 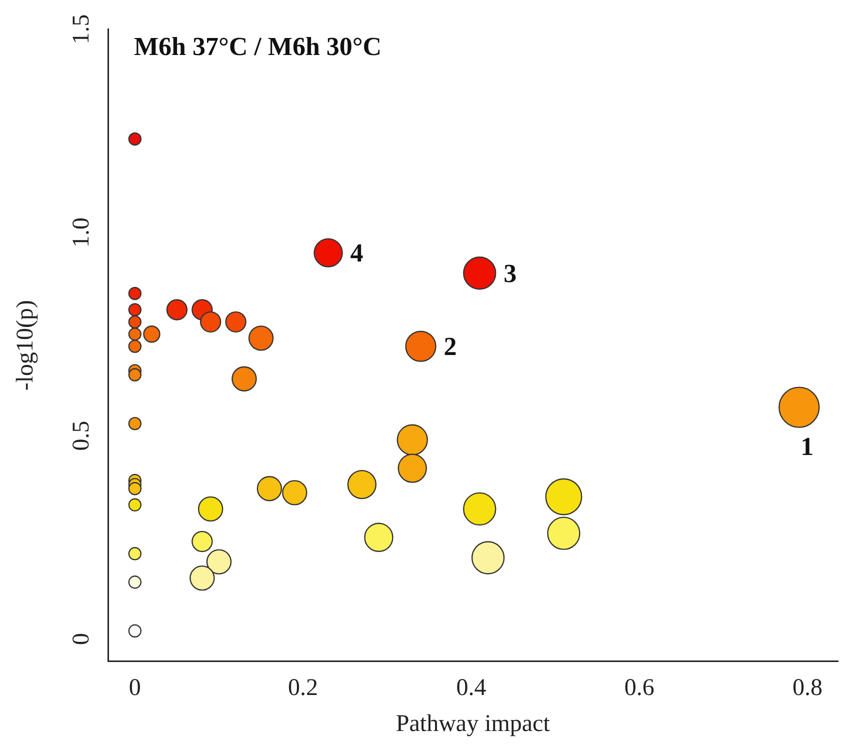 I want to click on y-tick-label: 0, so click(x=81, y=639).